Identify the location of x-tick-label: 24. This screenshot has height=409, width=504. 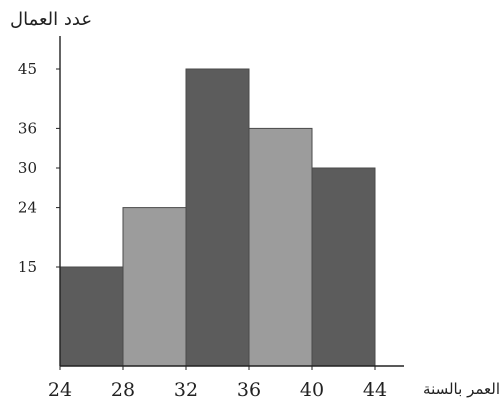
(60, 390).